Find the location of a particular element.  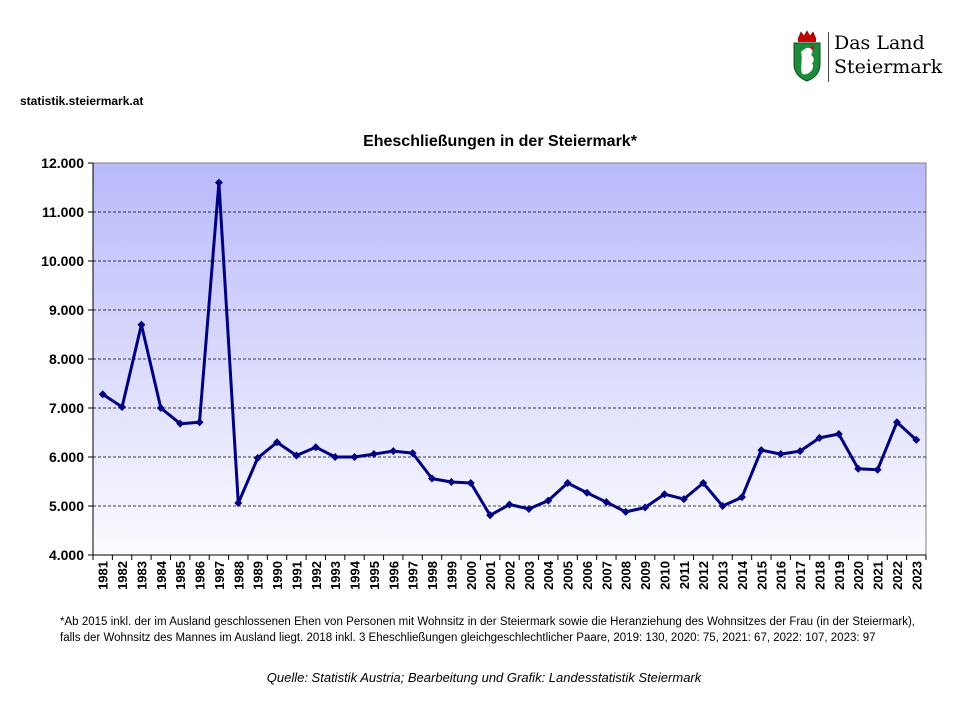

data-point-1997 is located at coordinates (412, 453).